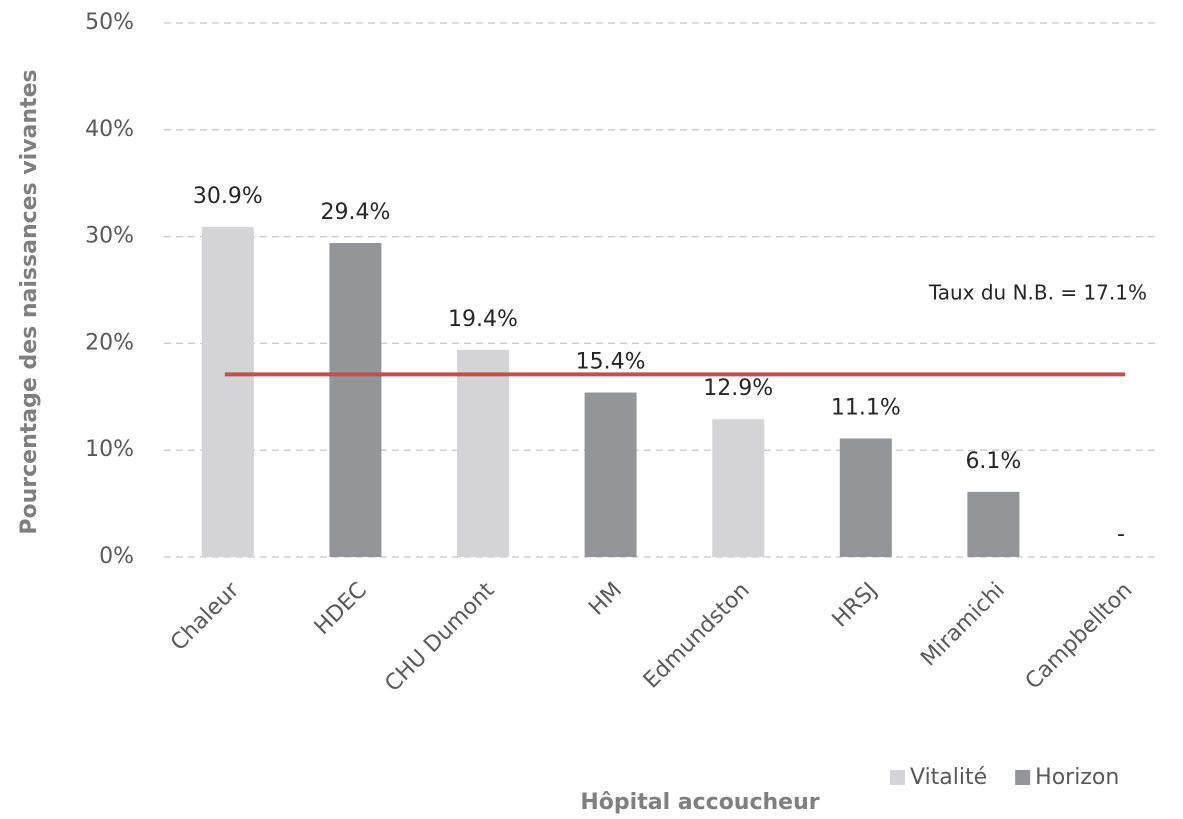 This screenshot has width=1183, height=819. I want to click on data-label: 12.9%, so click(738, 388).